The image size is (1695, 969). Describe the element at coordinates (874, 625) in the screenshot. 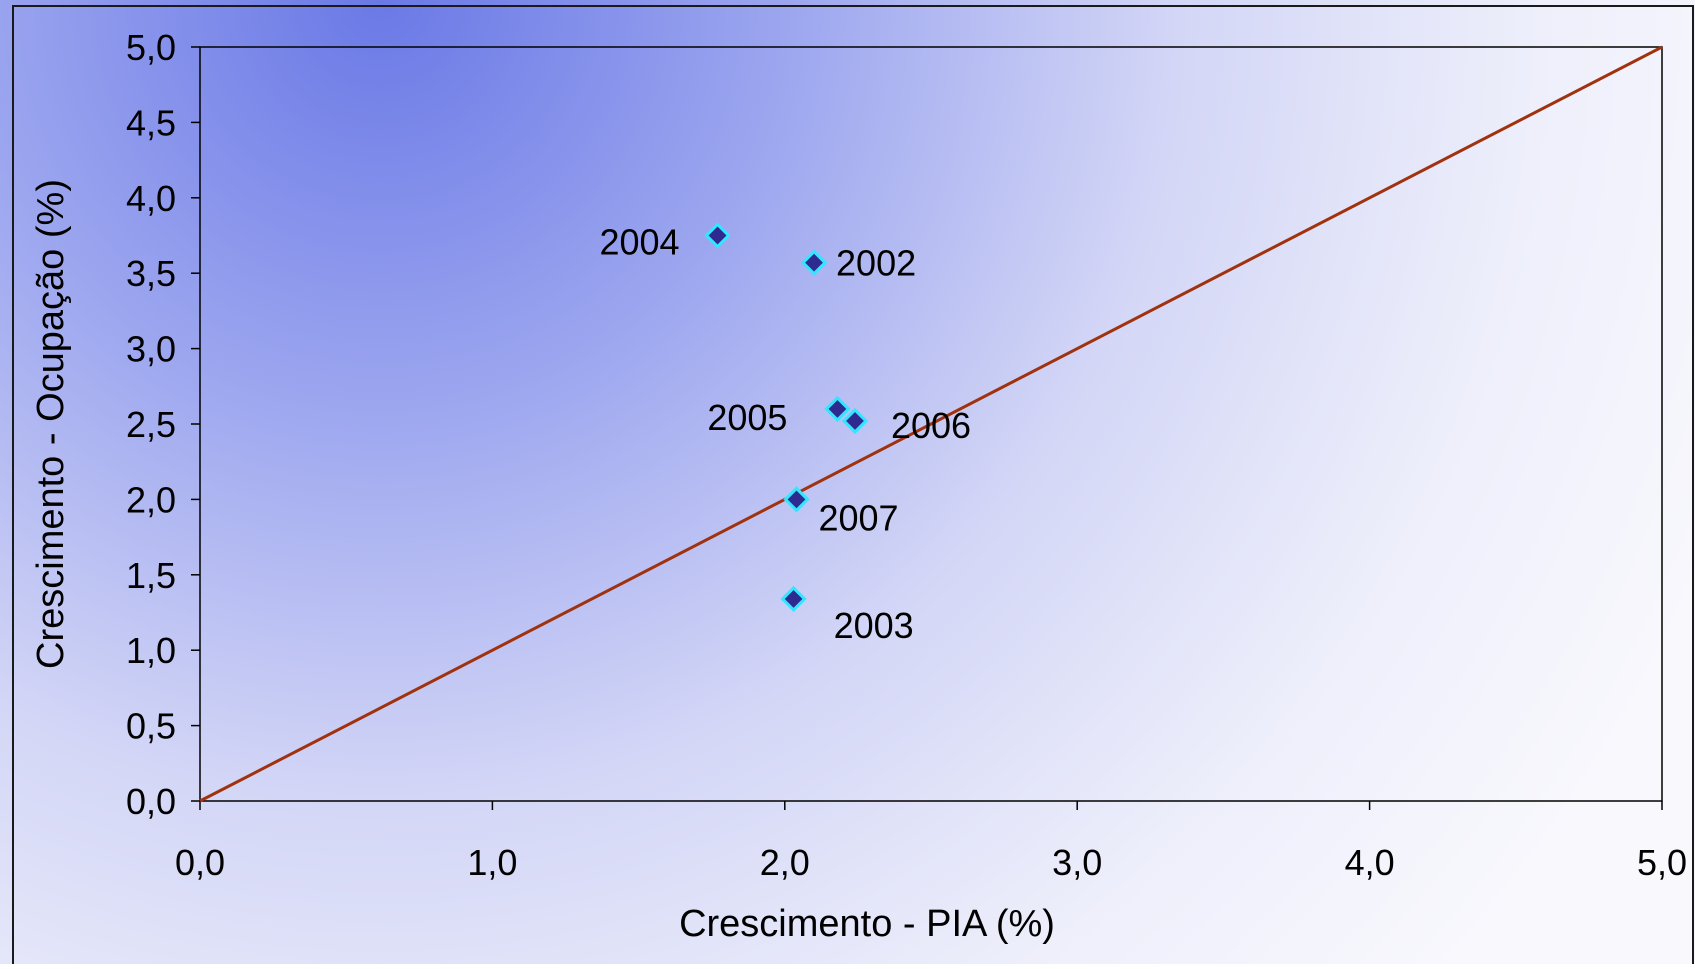

I see `data-label-2003: 2003` at that location.